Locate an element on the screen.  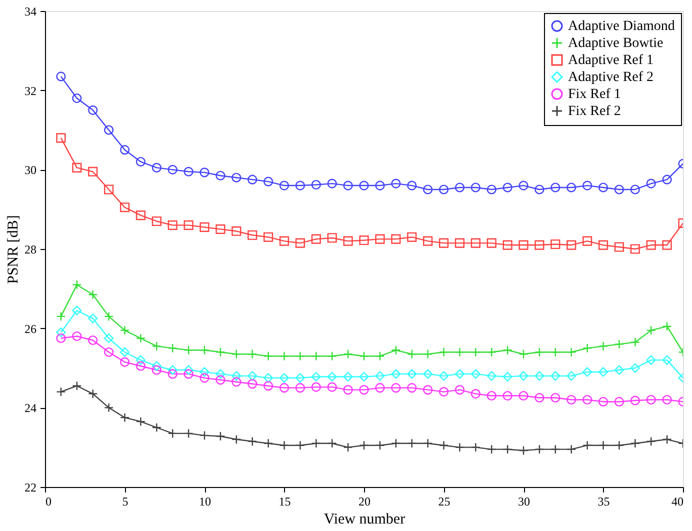
x-axis-title: View number is located at coordinates (365, 520).